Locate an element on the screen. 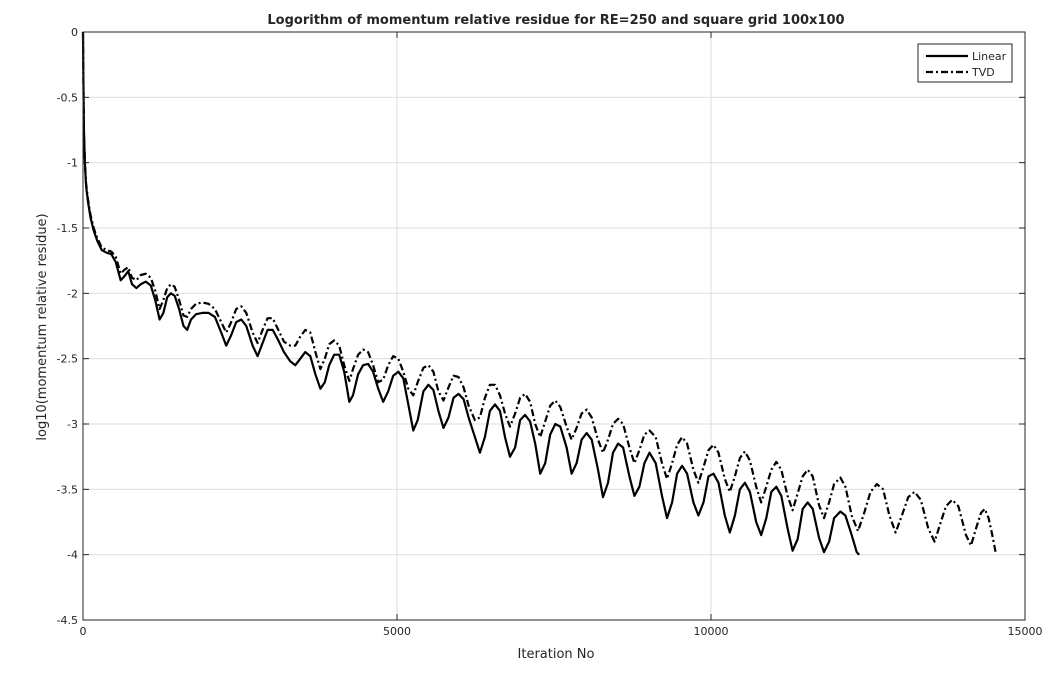 The width and height of the screenshot is (1058, 675). legend-box is located at coordinates (965, 63).